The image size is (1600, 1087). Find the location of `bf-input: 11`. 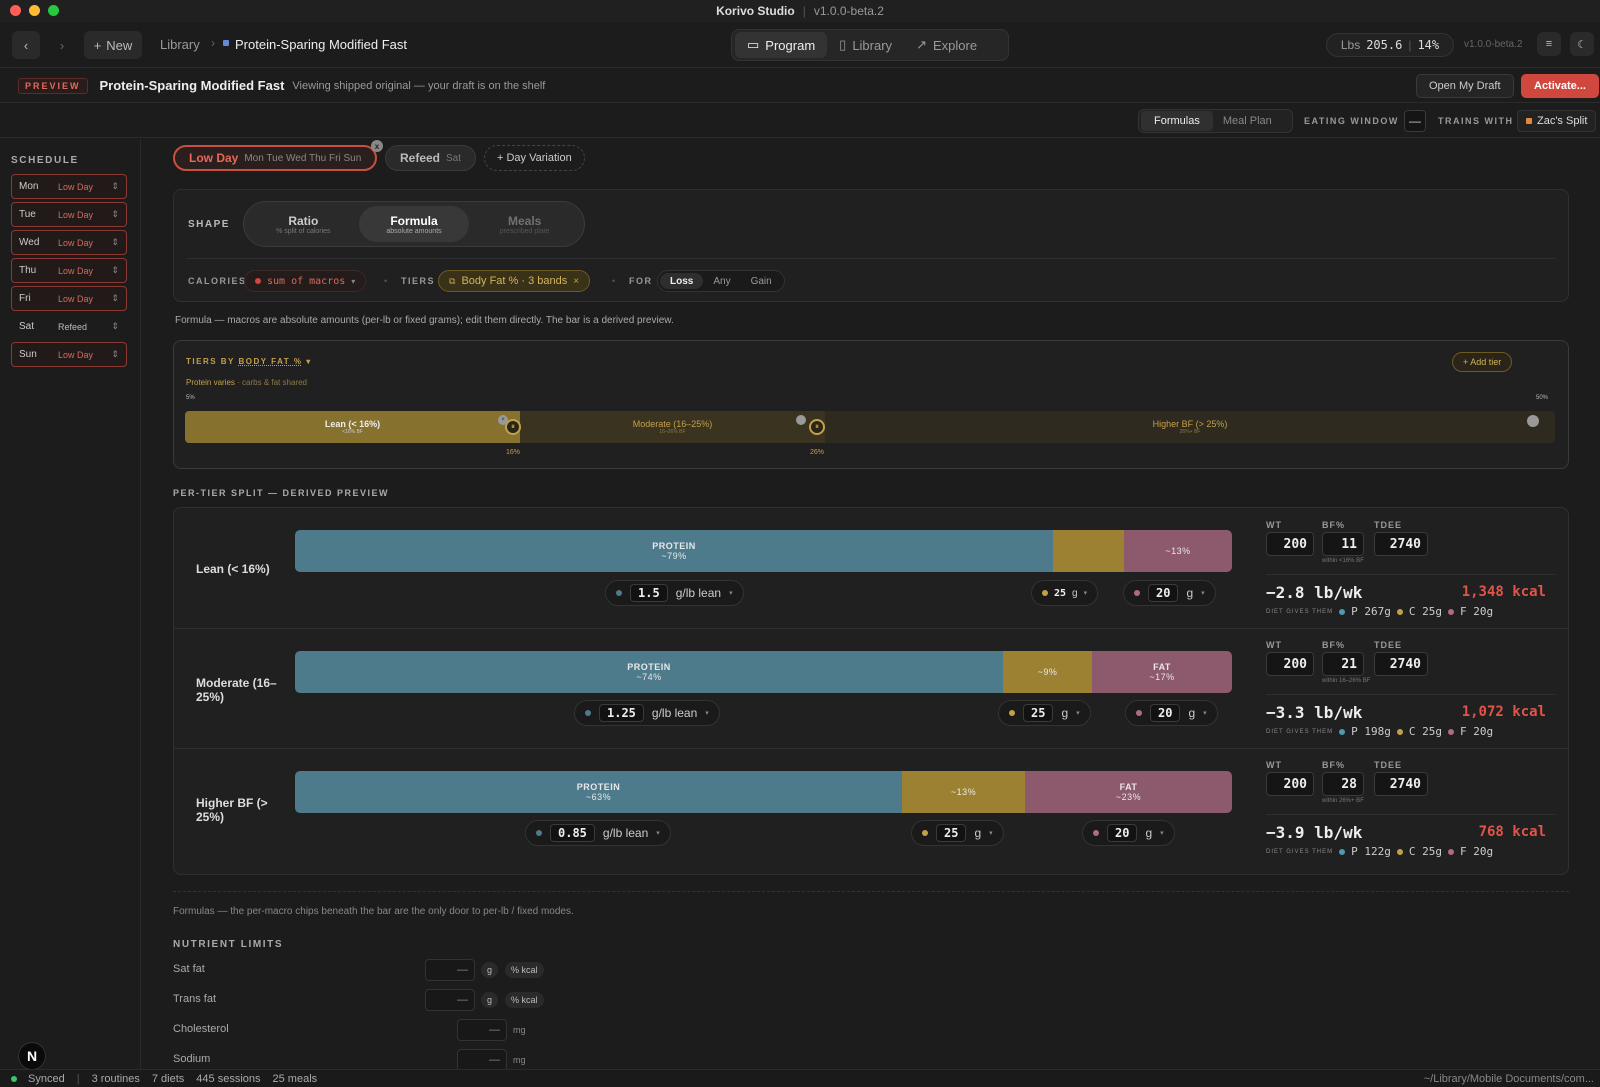

bf-input: 11 is located at coordinates (1343, 544).